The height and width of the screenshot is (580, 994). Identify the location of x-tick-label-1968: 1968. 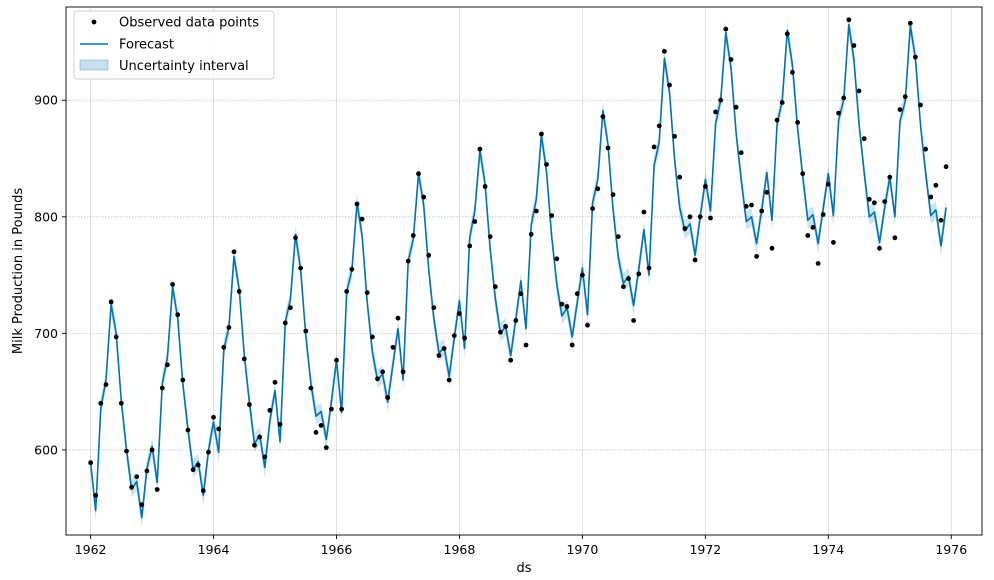
(460, 549).